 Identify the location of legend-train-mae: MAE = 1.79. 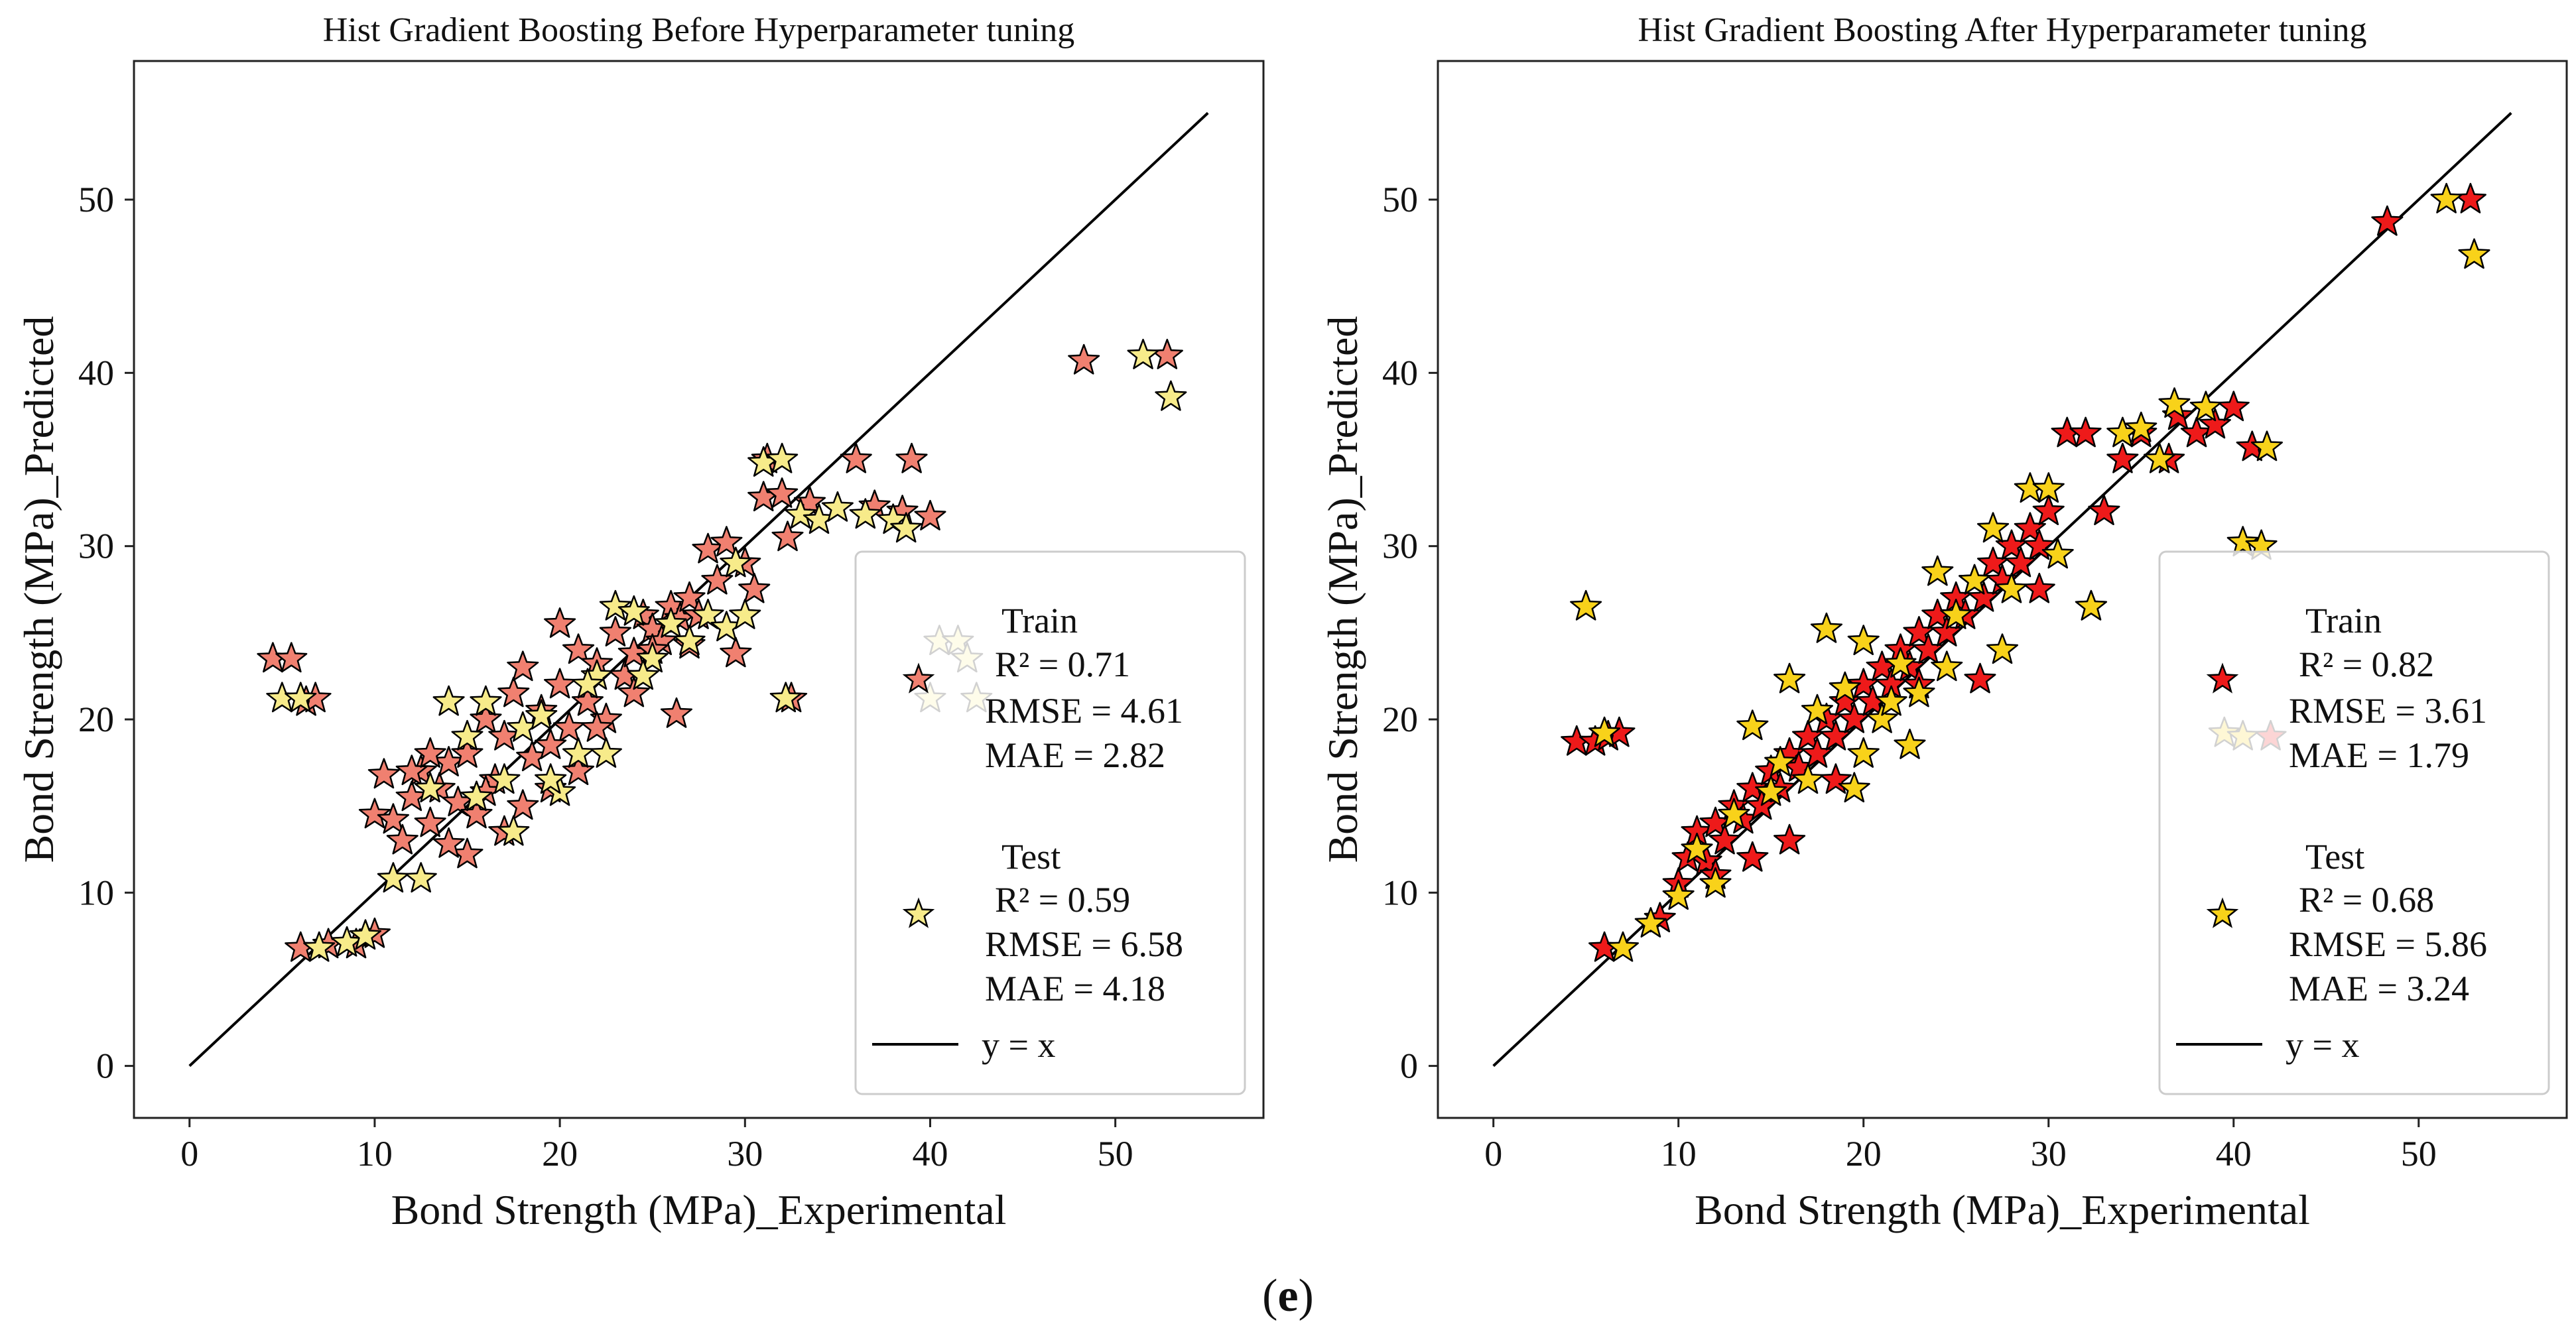
(2379, 755).